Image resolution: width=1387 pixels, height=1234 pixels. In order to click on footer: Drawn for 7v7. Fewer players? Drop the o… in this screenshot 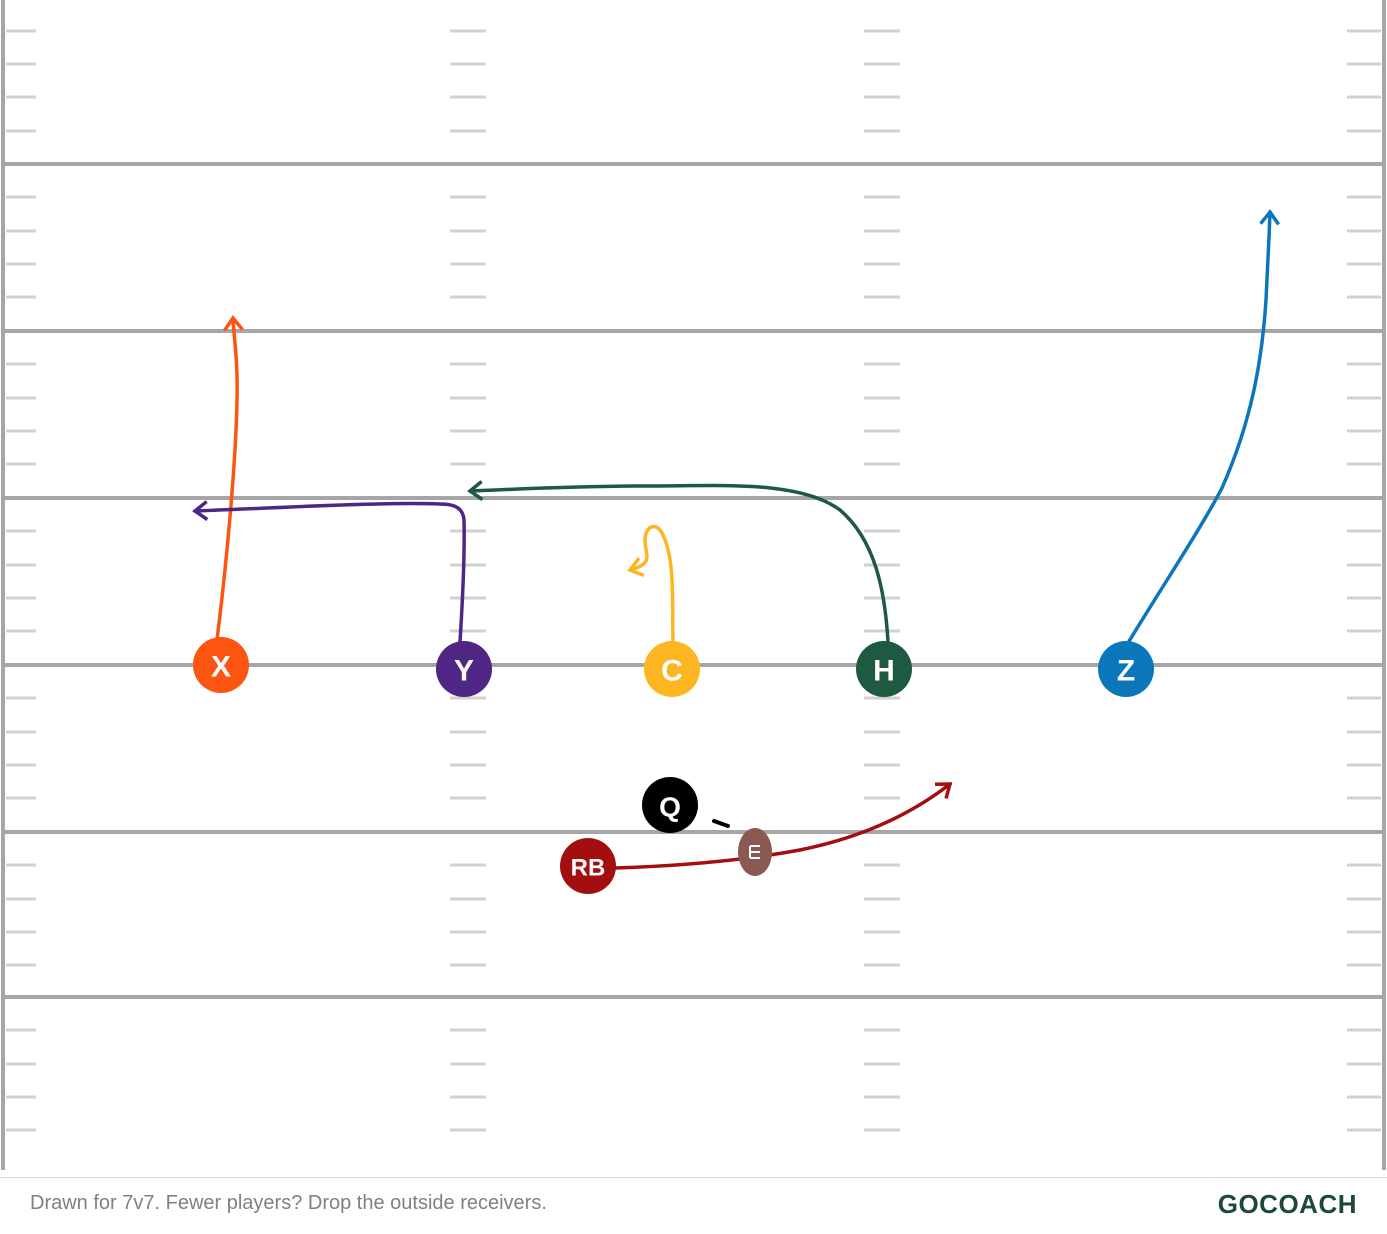, I will do `click(693, 1205)`.